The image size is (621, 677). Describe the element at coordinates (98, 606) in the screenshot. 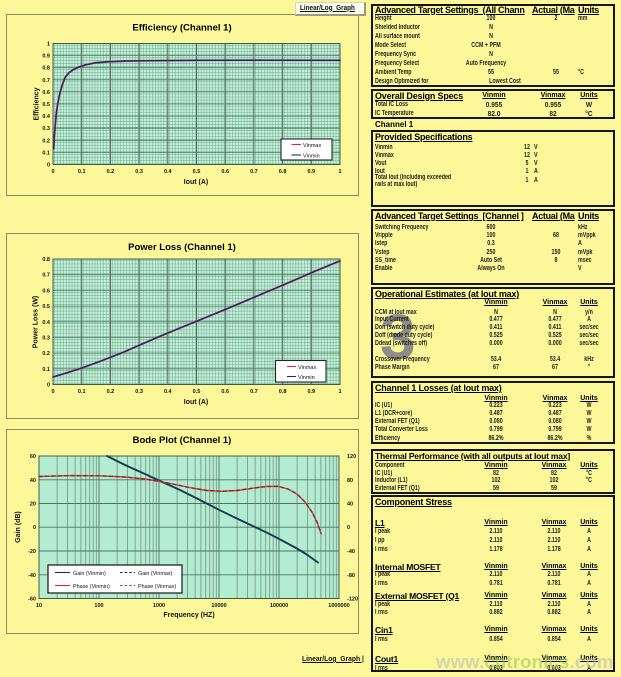

I see `svg-text: 100` at that location.